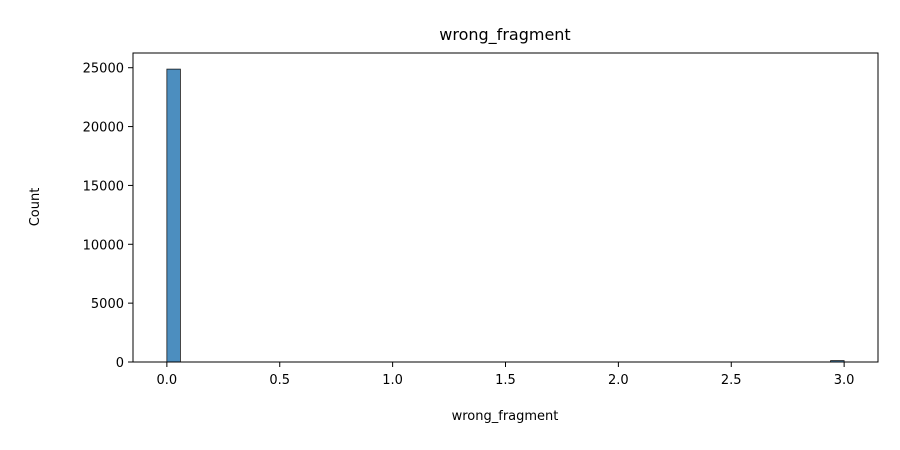  Describe the element at coordinates (505, 380) in the screenshot. I see `x-tick-label: 1.5` at that location.